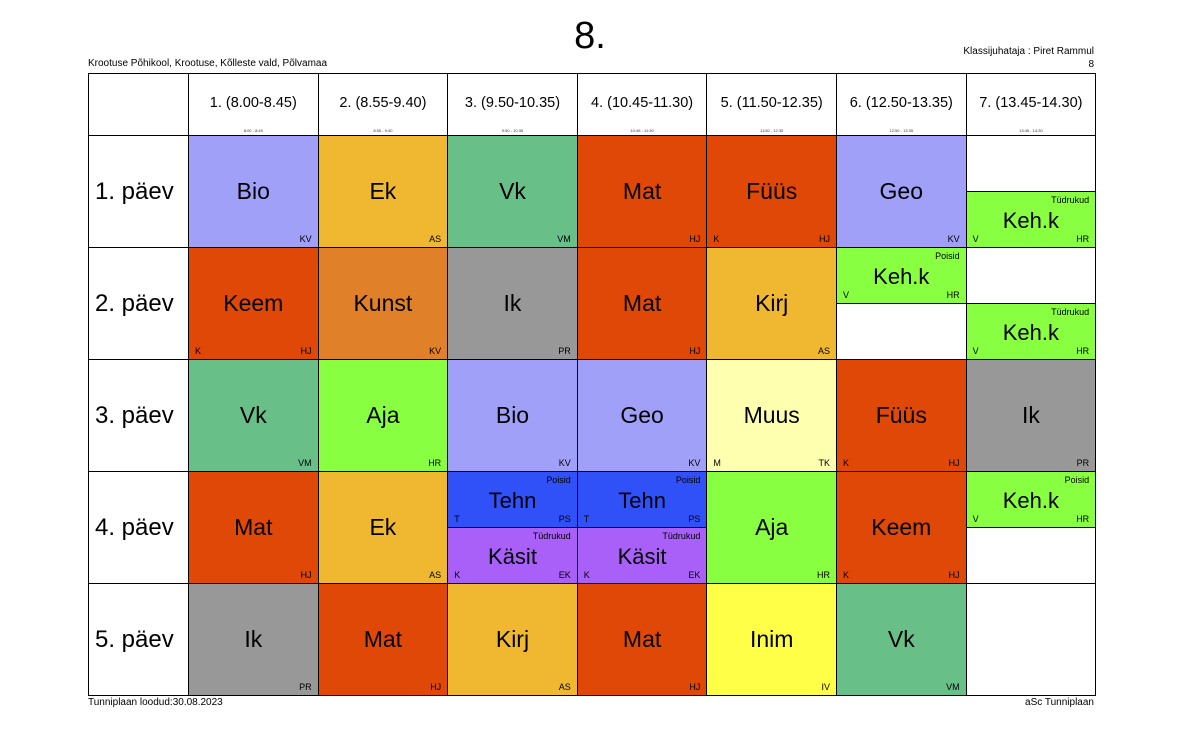  Describe the element at coordinates (688, 480) in the screenshot. I see `lesson-group: Poisid` at that location.